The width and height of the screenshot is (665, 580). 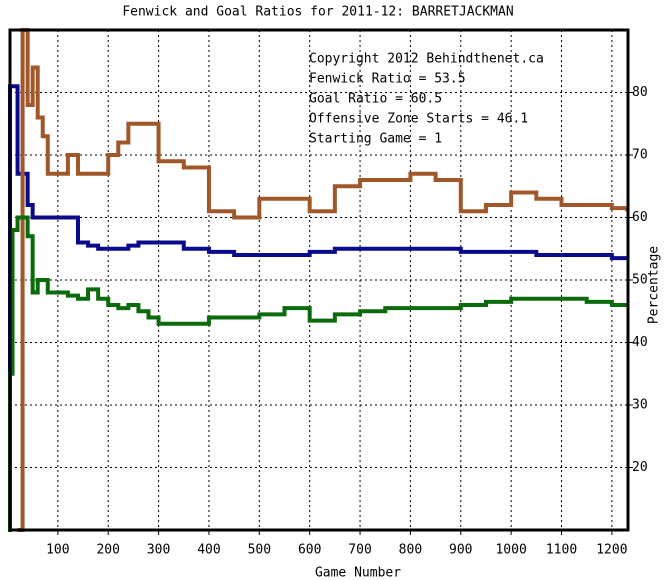 What do you see at coordinates (158, 550) in the screenshot?
I see `x-tick-label: 300` at bounding box center [158, 550].